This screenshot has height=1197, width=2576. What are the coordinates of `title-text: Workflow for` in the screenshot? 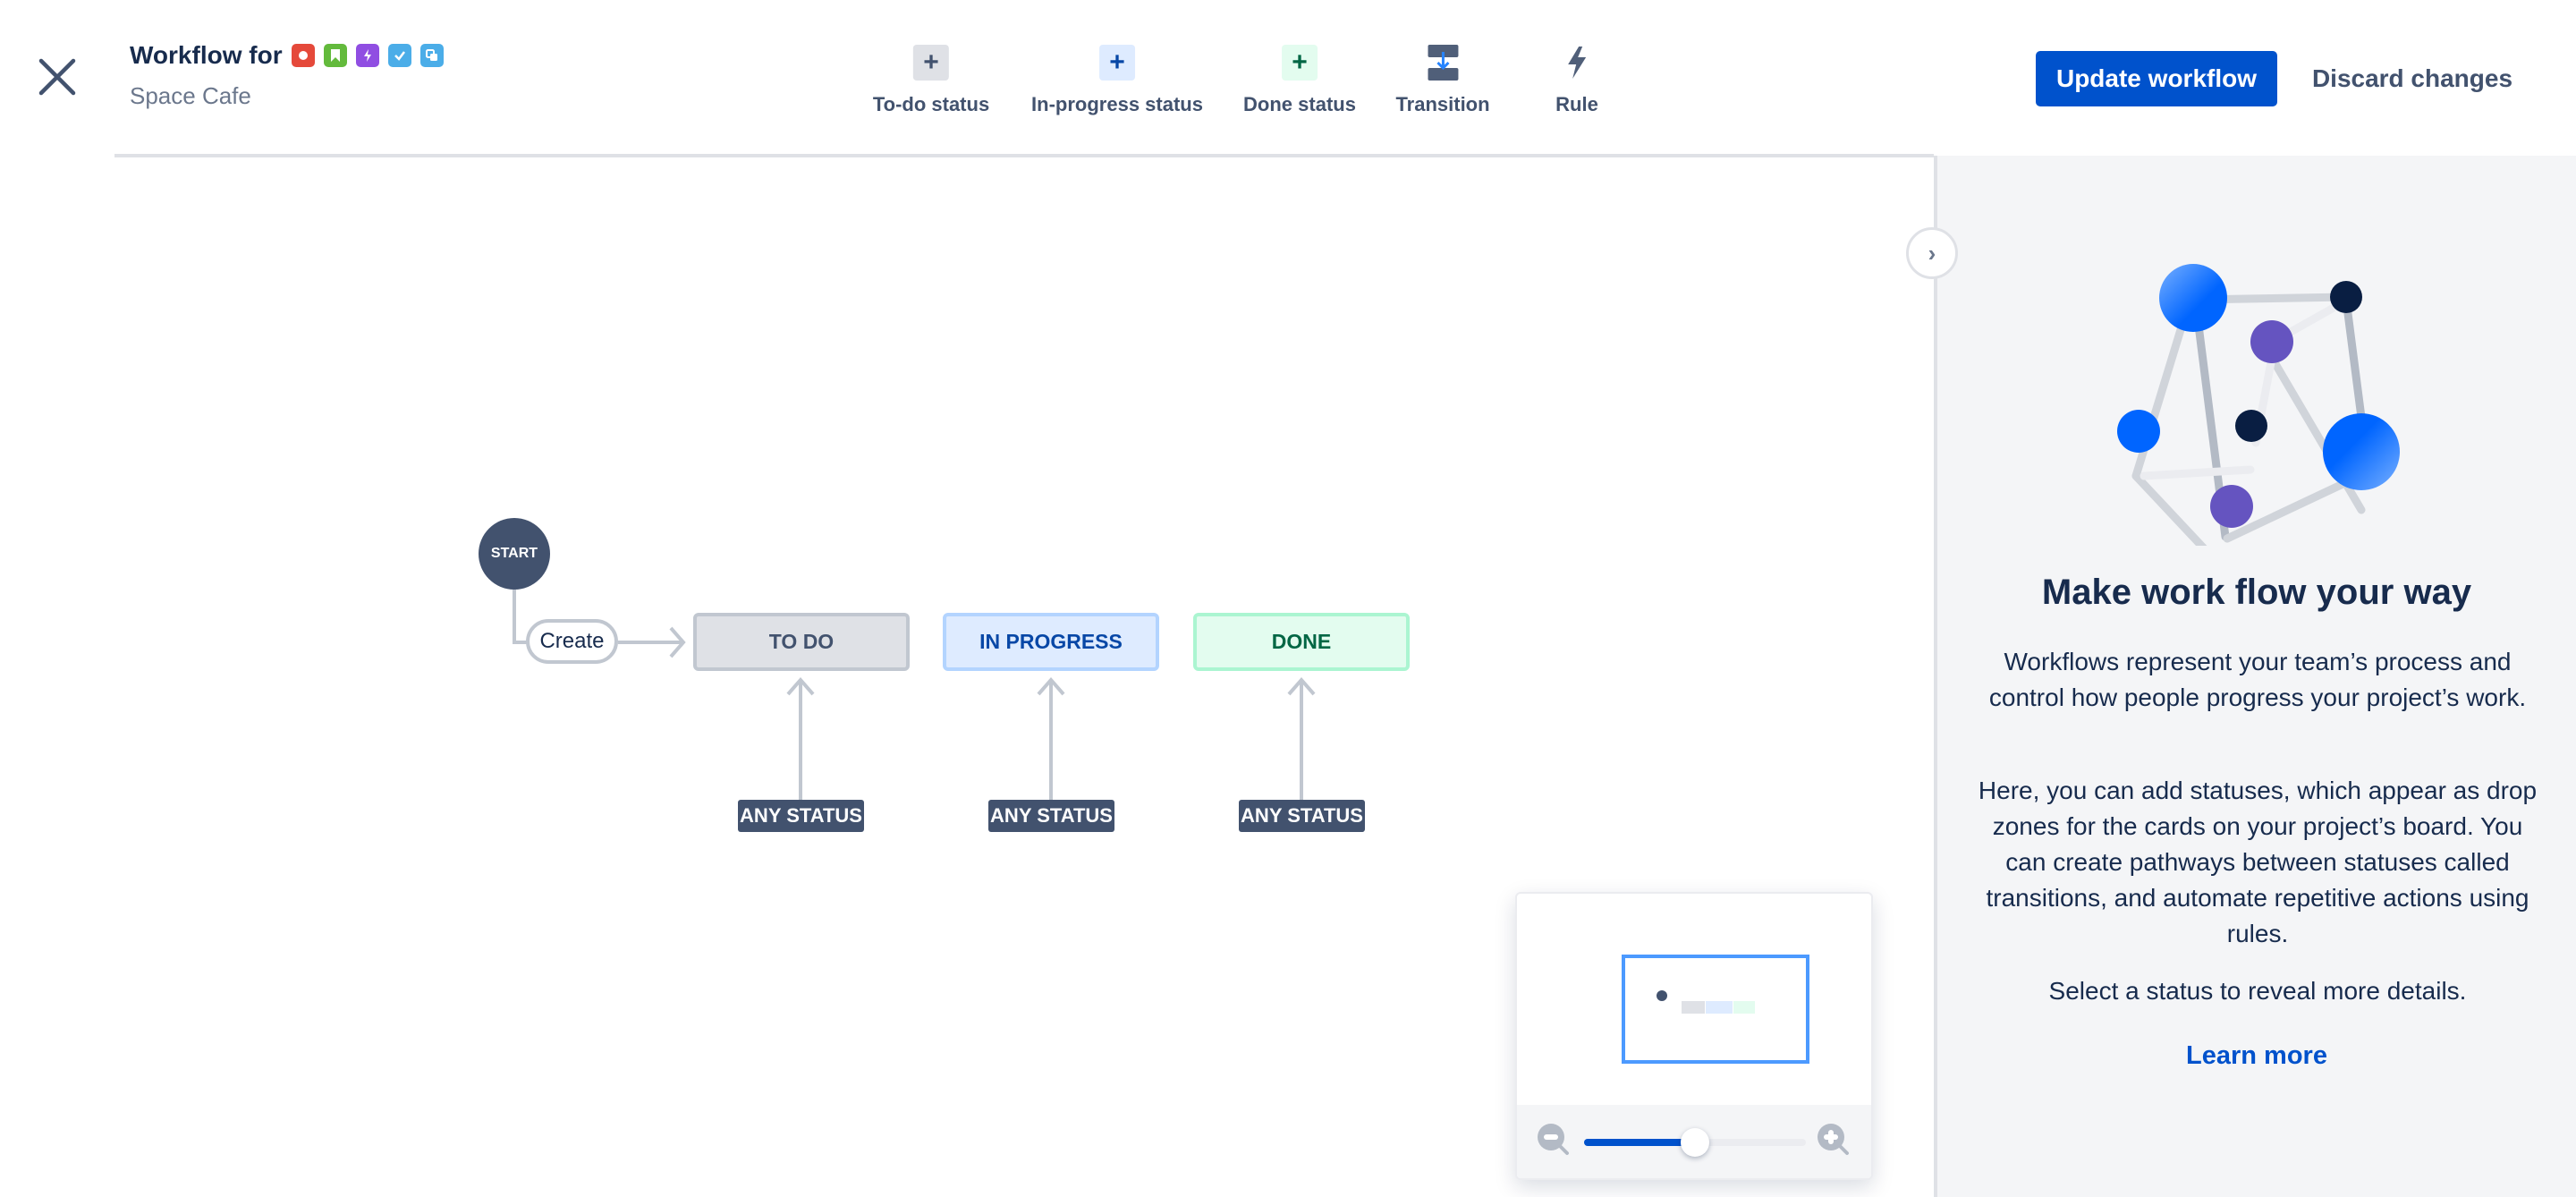 It's located at (206, 55).